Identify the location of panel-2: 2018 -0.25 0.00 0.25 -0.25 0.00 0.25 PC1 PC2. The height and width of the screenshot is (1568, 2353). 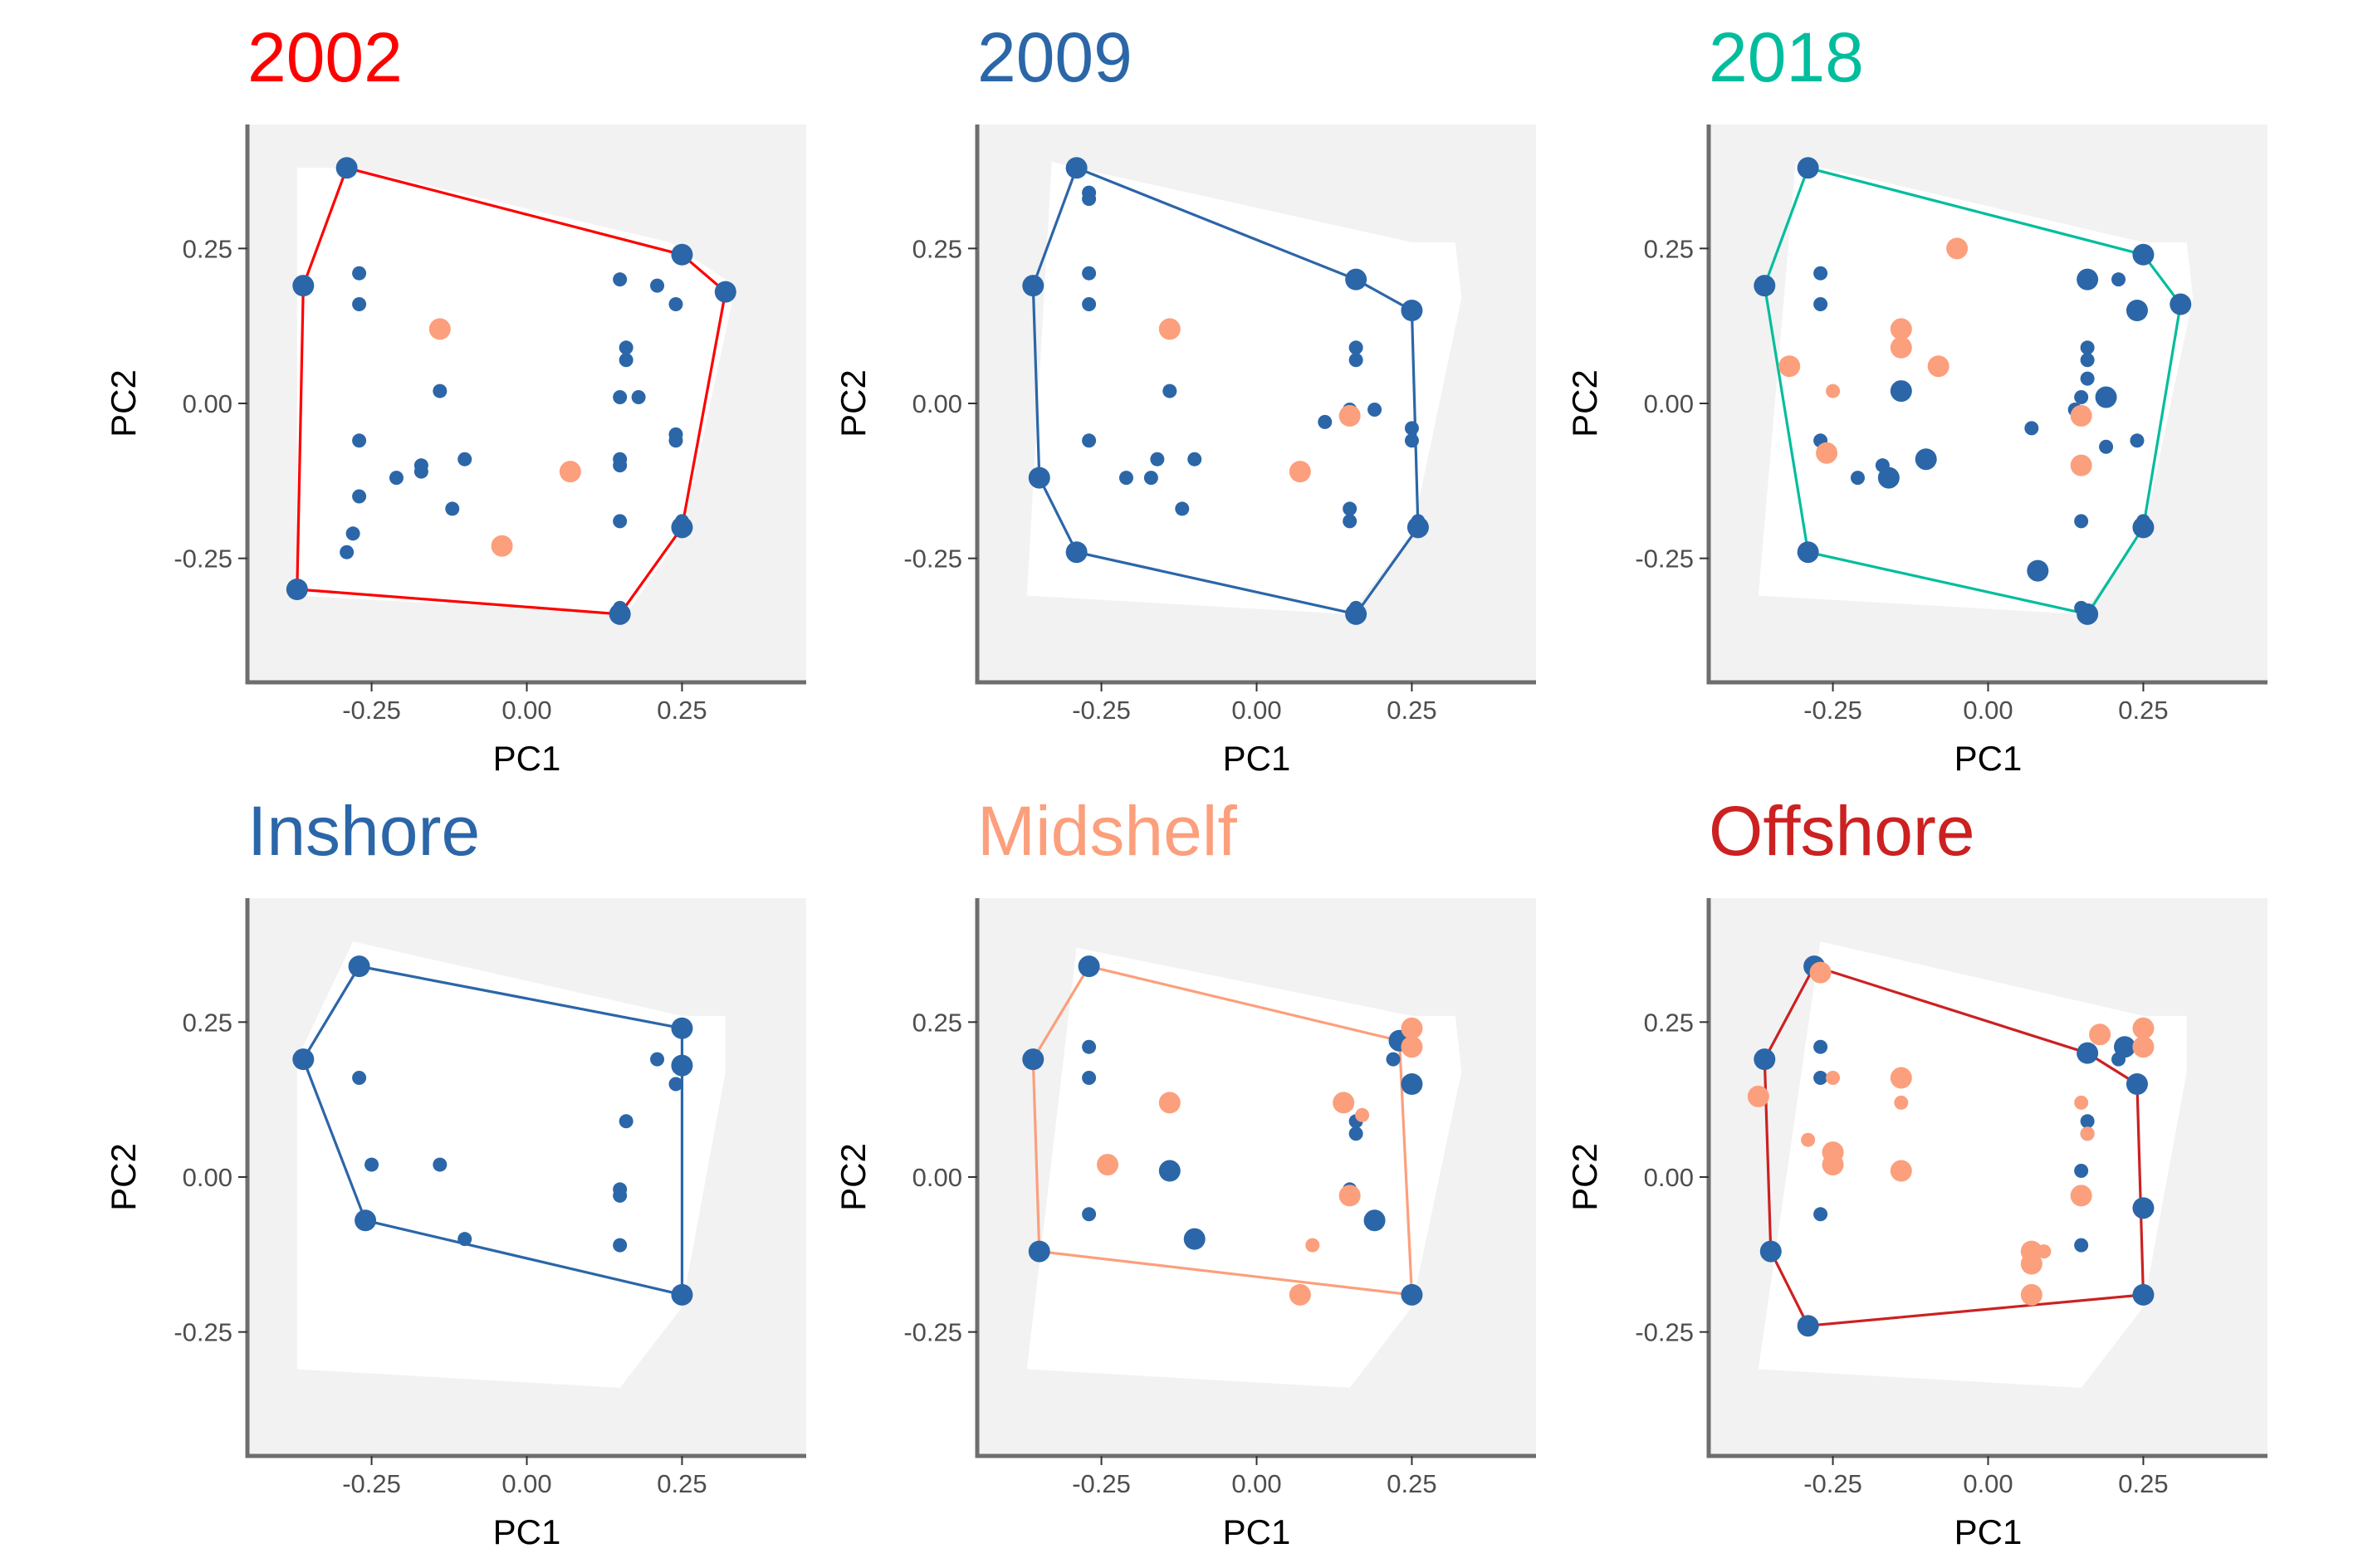
(1916, 398).